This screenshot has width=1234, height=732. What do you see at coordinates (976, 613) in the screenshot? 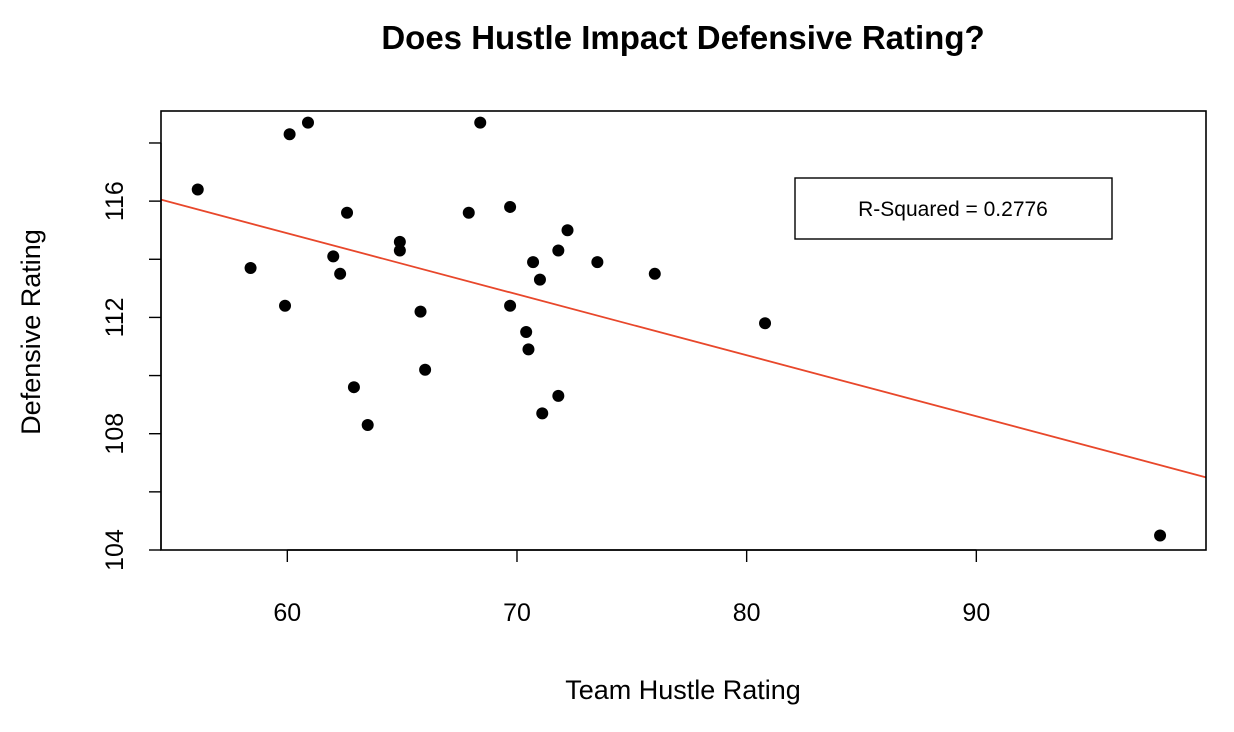
I see `x-tick-label-90: 90` at bounding box center [976, 613].